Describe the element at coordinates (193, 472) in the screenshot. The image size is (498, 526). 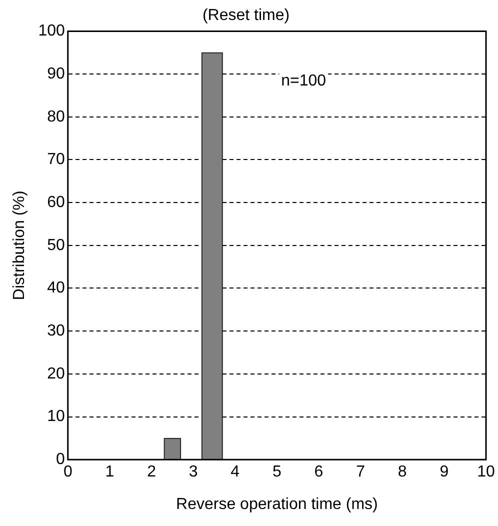
I see `x-tick-label: 3` at that location.